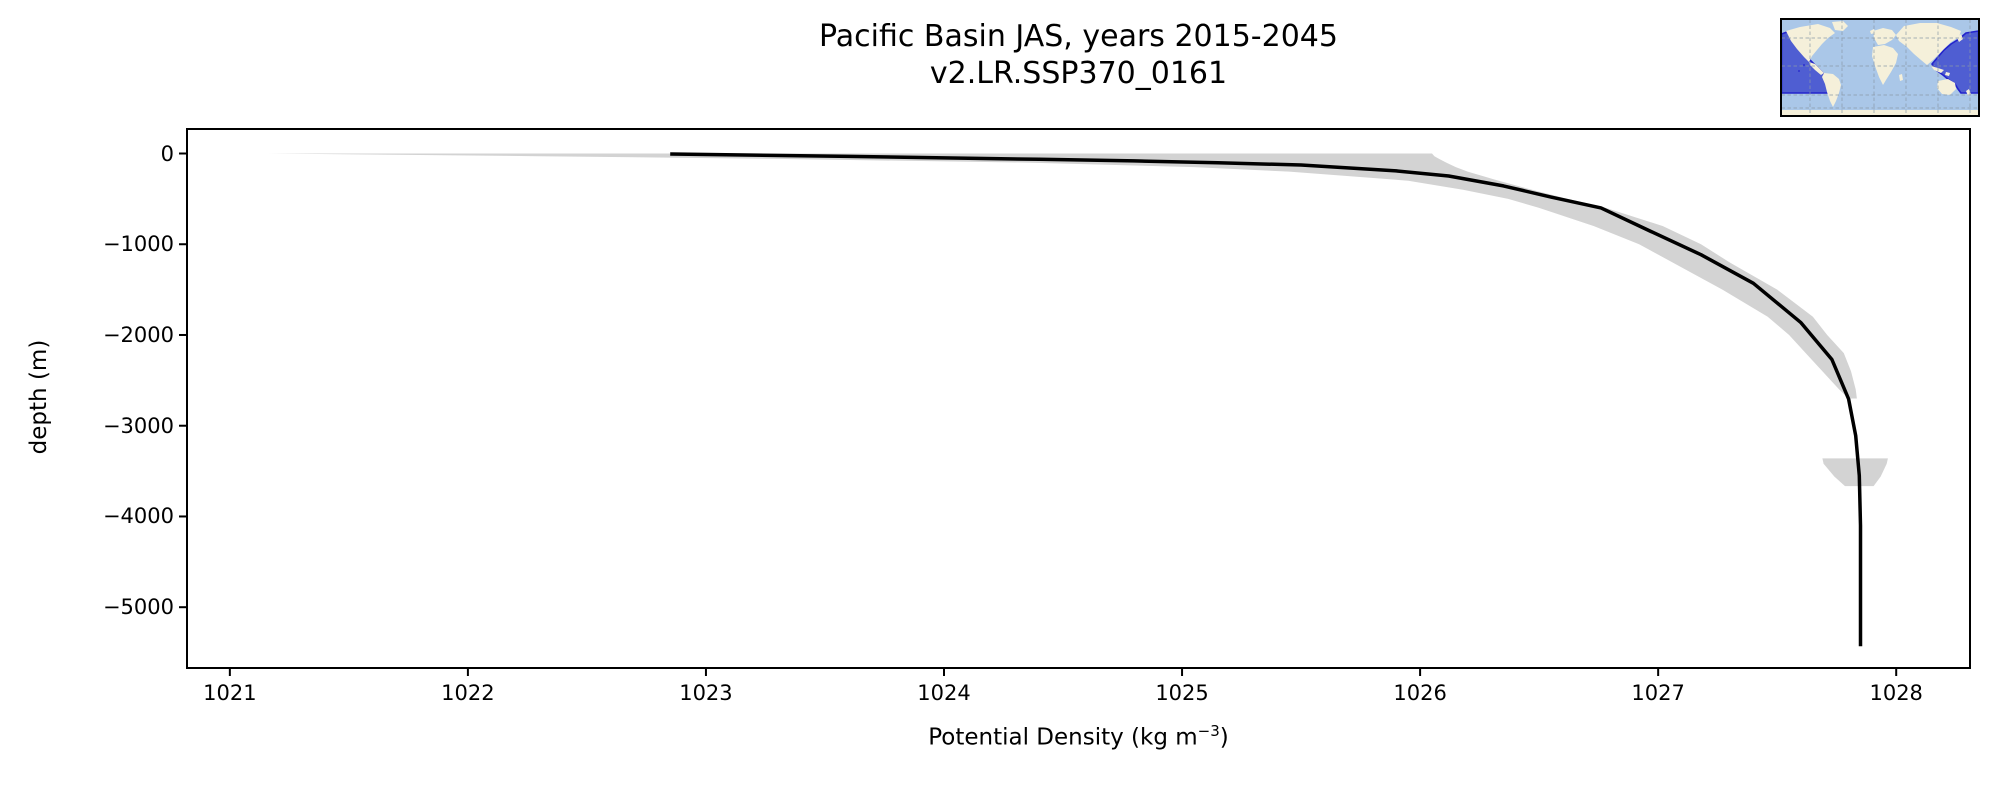  Describe the element at coordinates (230, 693) in the screenshot. I see `x-tick-label: 1021` at that location.